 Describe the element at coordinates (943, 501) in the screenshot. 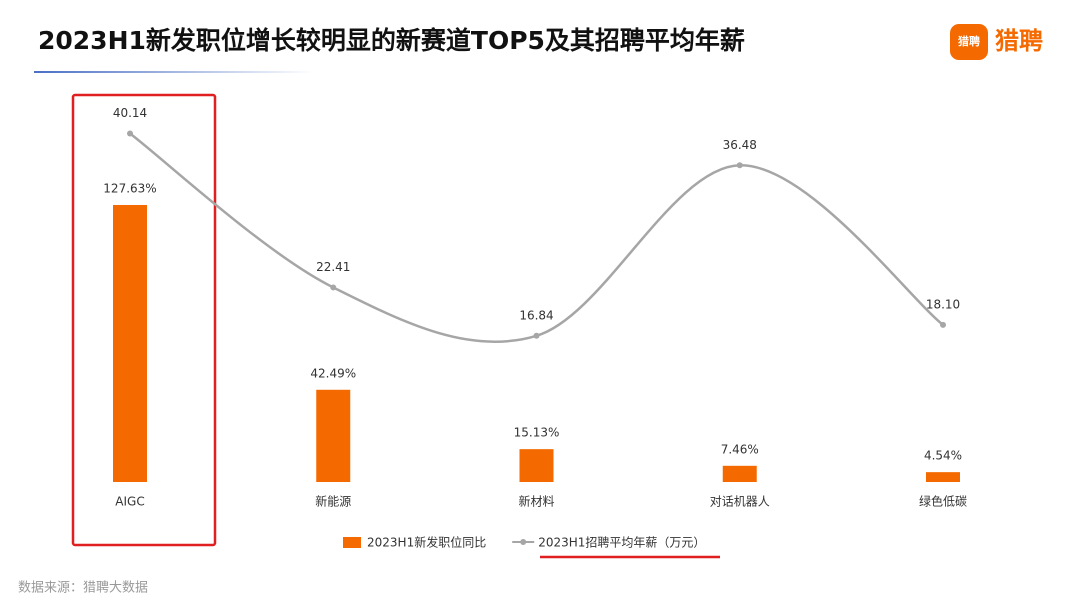

I see `x-tick-label: 绿色低碳` at that location.